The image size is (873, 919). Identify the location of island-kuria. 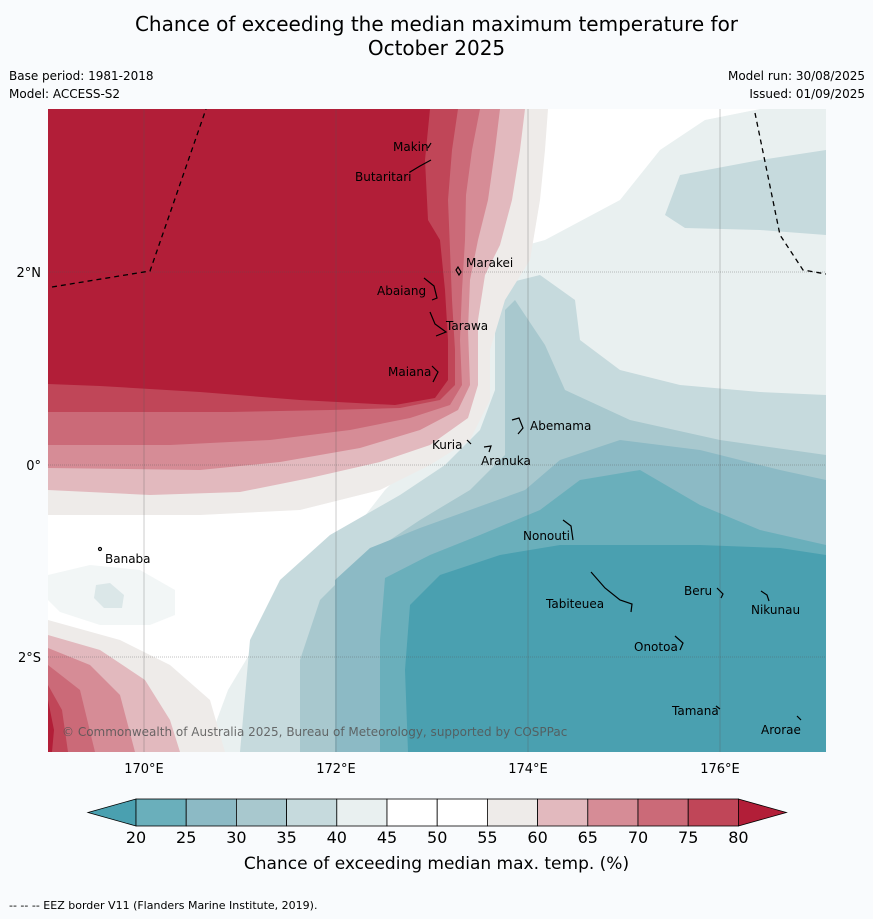
(469, 442).